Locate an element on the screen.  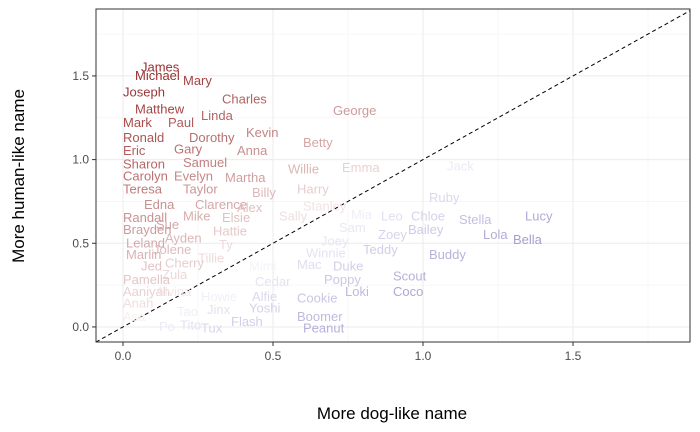
x-tick-label: 1.5 is located at coordinates (573, 356).